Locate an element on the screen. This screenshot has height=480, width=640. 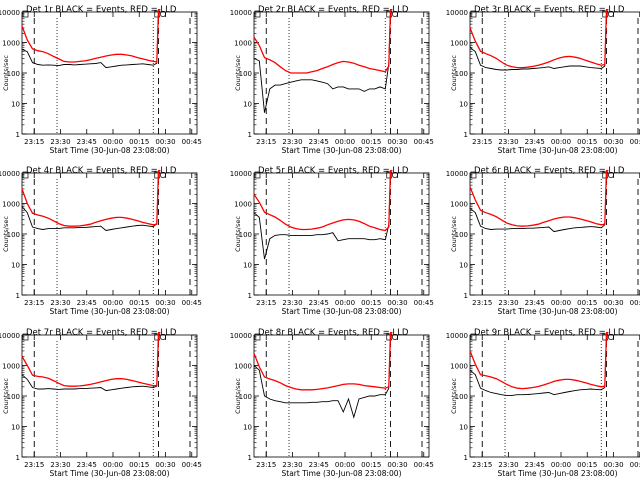
panel-title: Det 7r BLACK = Events, RED = LLD is located at coordinates (101, 333).